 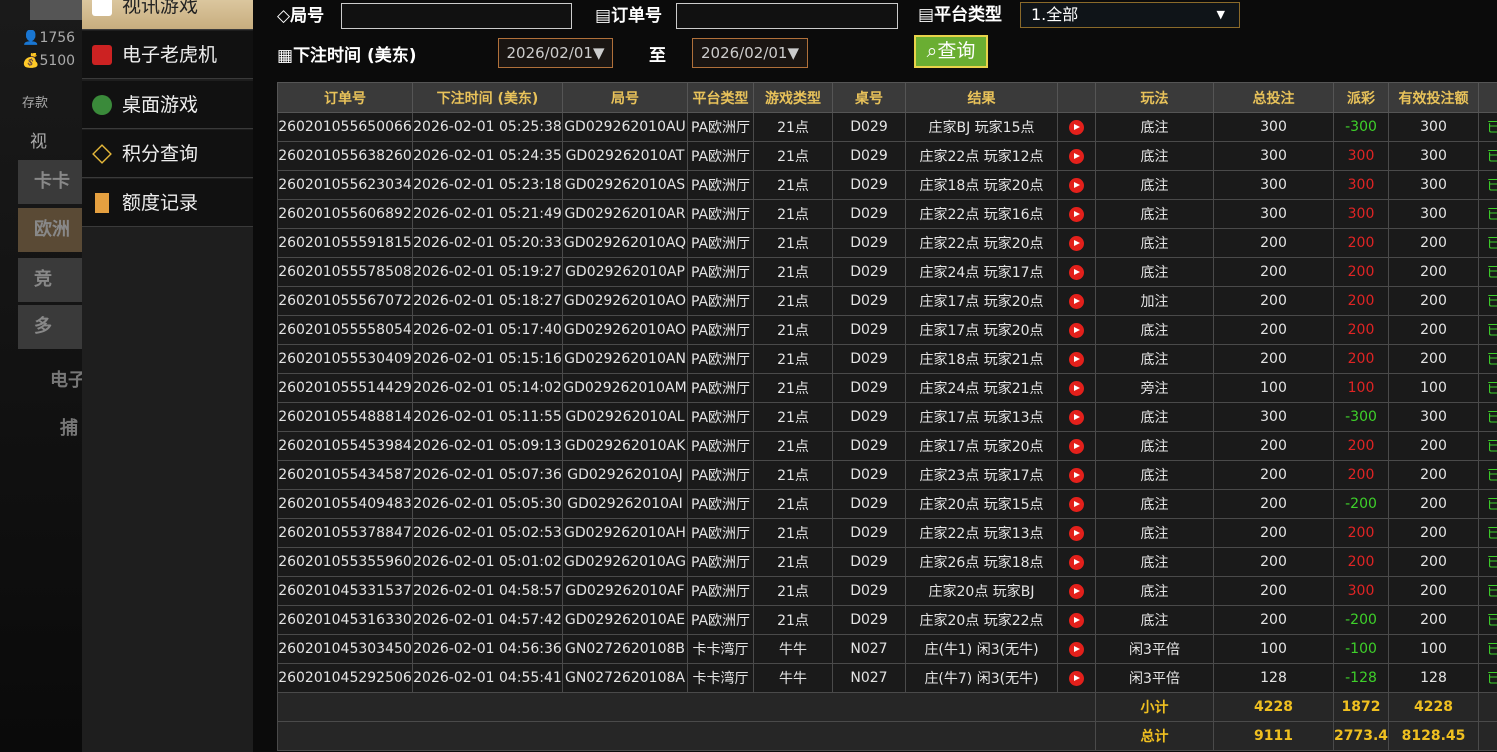 I want to click on table-cell: GN0272620108A, so click(x=625, y=678).